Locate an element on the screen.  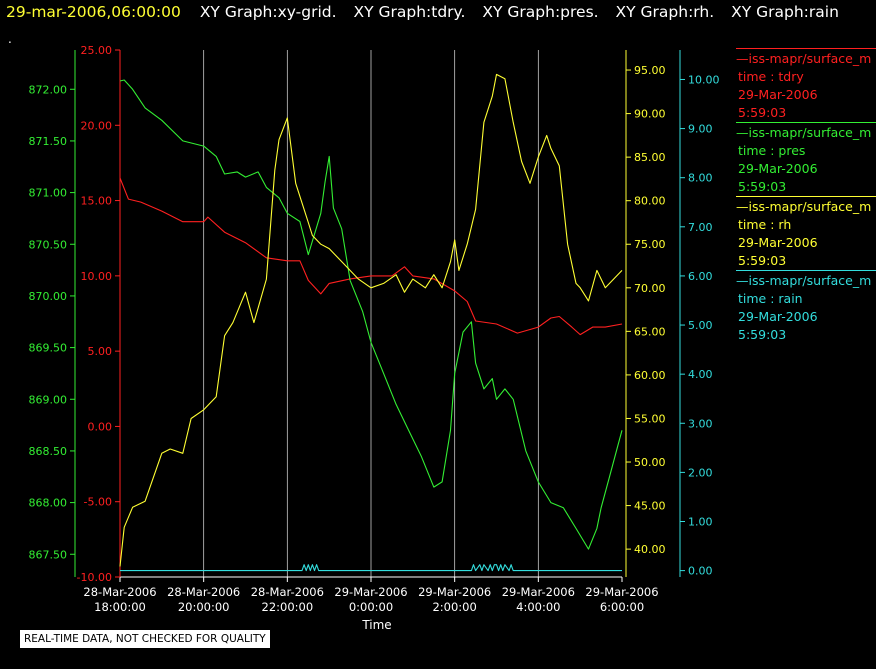
x-axis-label: Time is located at coordinates (376, 625).